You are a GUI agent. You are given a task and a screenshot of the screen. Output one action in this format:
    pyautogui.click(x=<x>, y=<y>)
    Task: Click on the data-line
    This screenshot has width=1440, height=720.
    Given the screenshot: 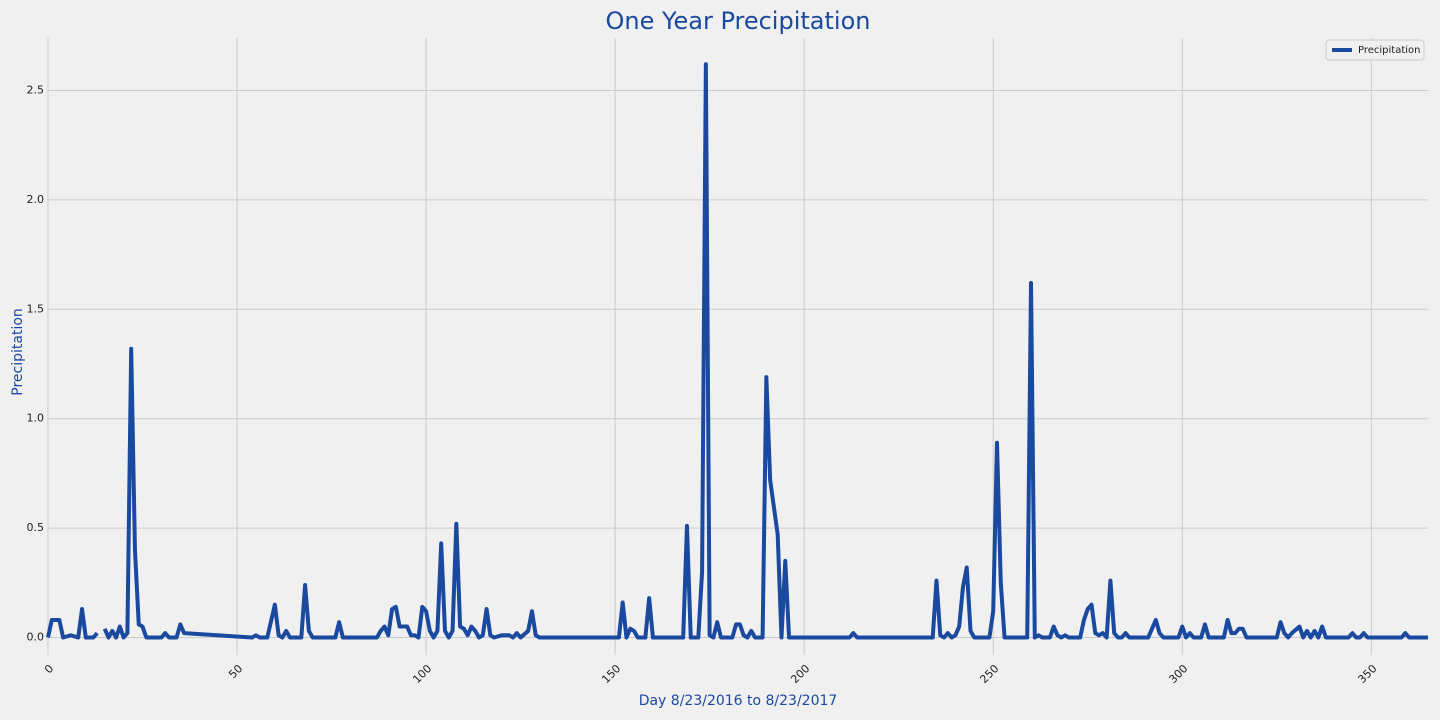 What is the action you would take?
    pyautogui.click(x=72, y=623)
    